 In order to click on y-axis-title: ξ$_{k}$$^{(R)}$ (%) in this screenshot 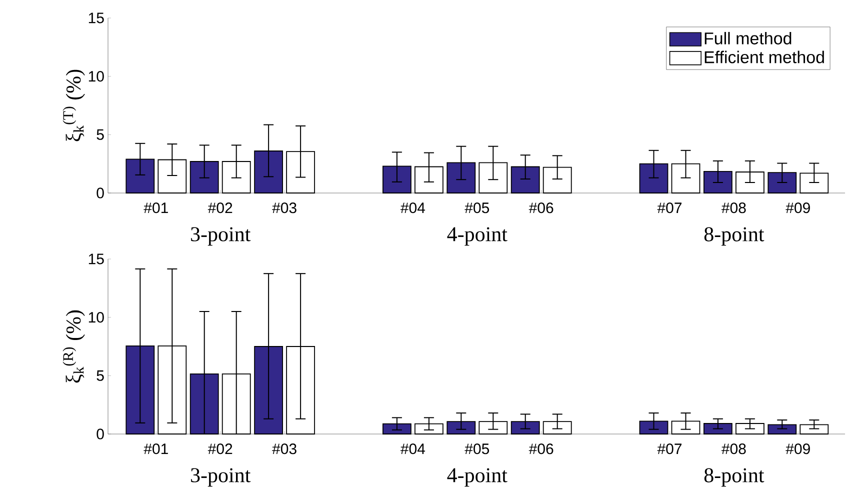, I will do `click(73, 346)`.